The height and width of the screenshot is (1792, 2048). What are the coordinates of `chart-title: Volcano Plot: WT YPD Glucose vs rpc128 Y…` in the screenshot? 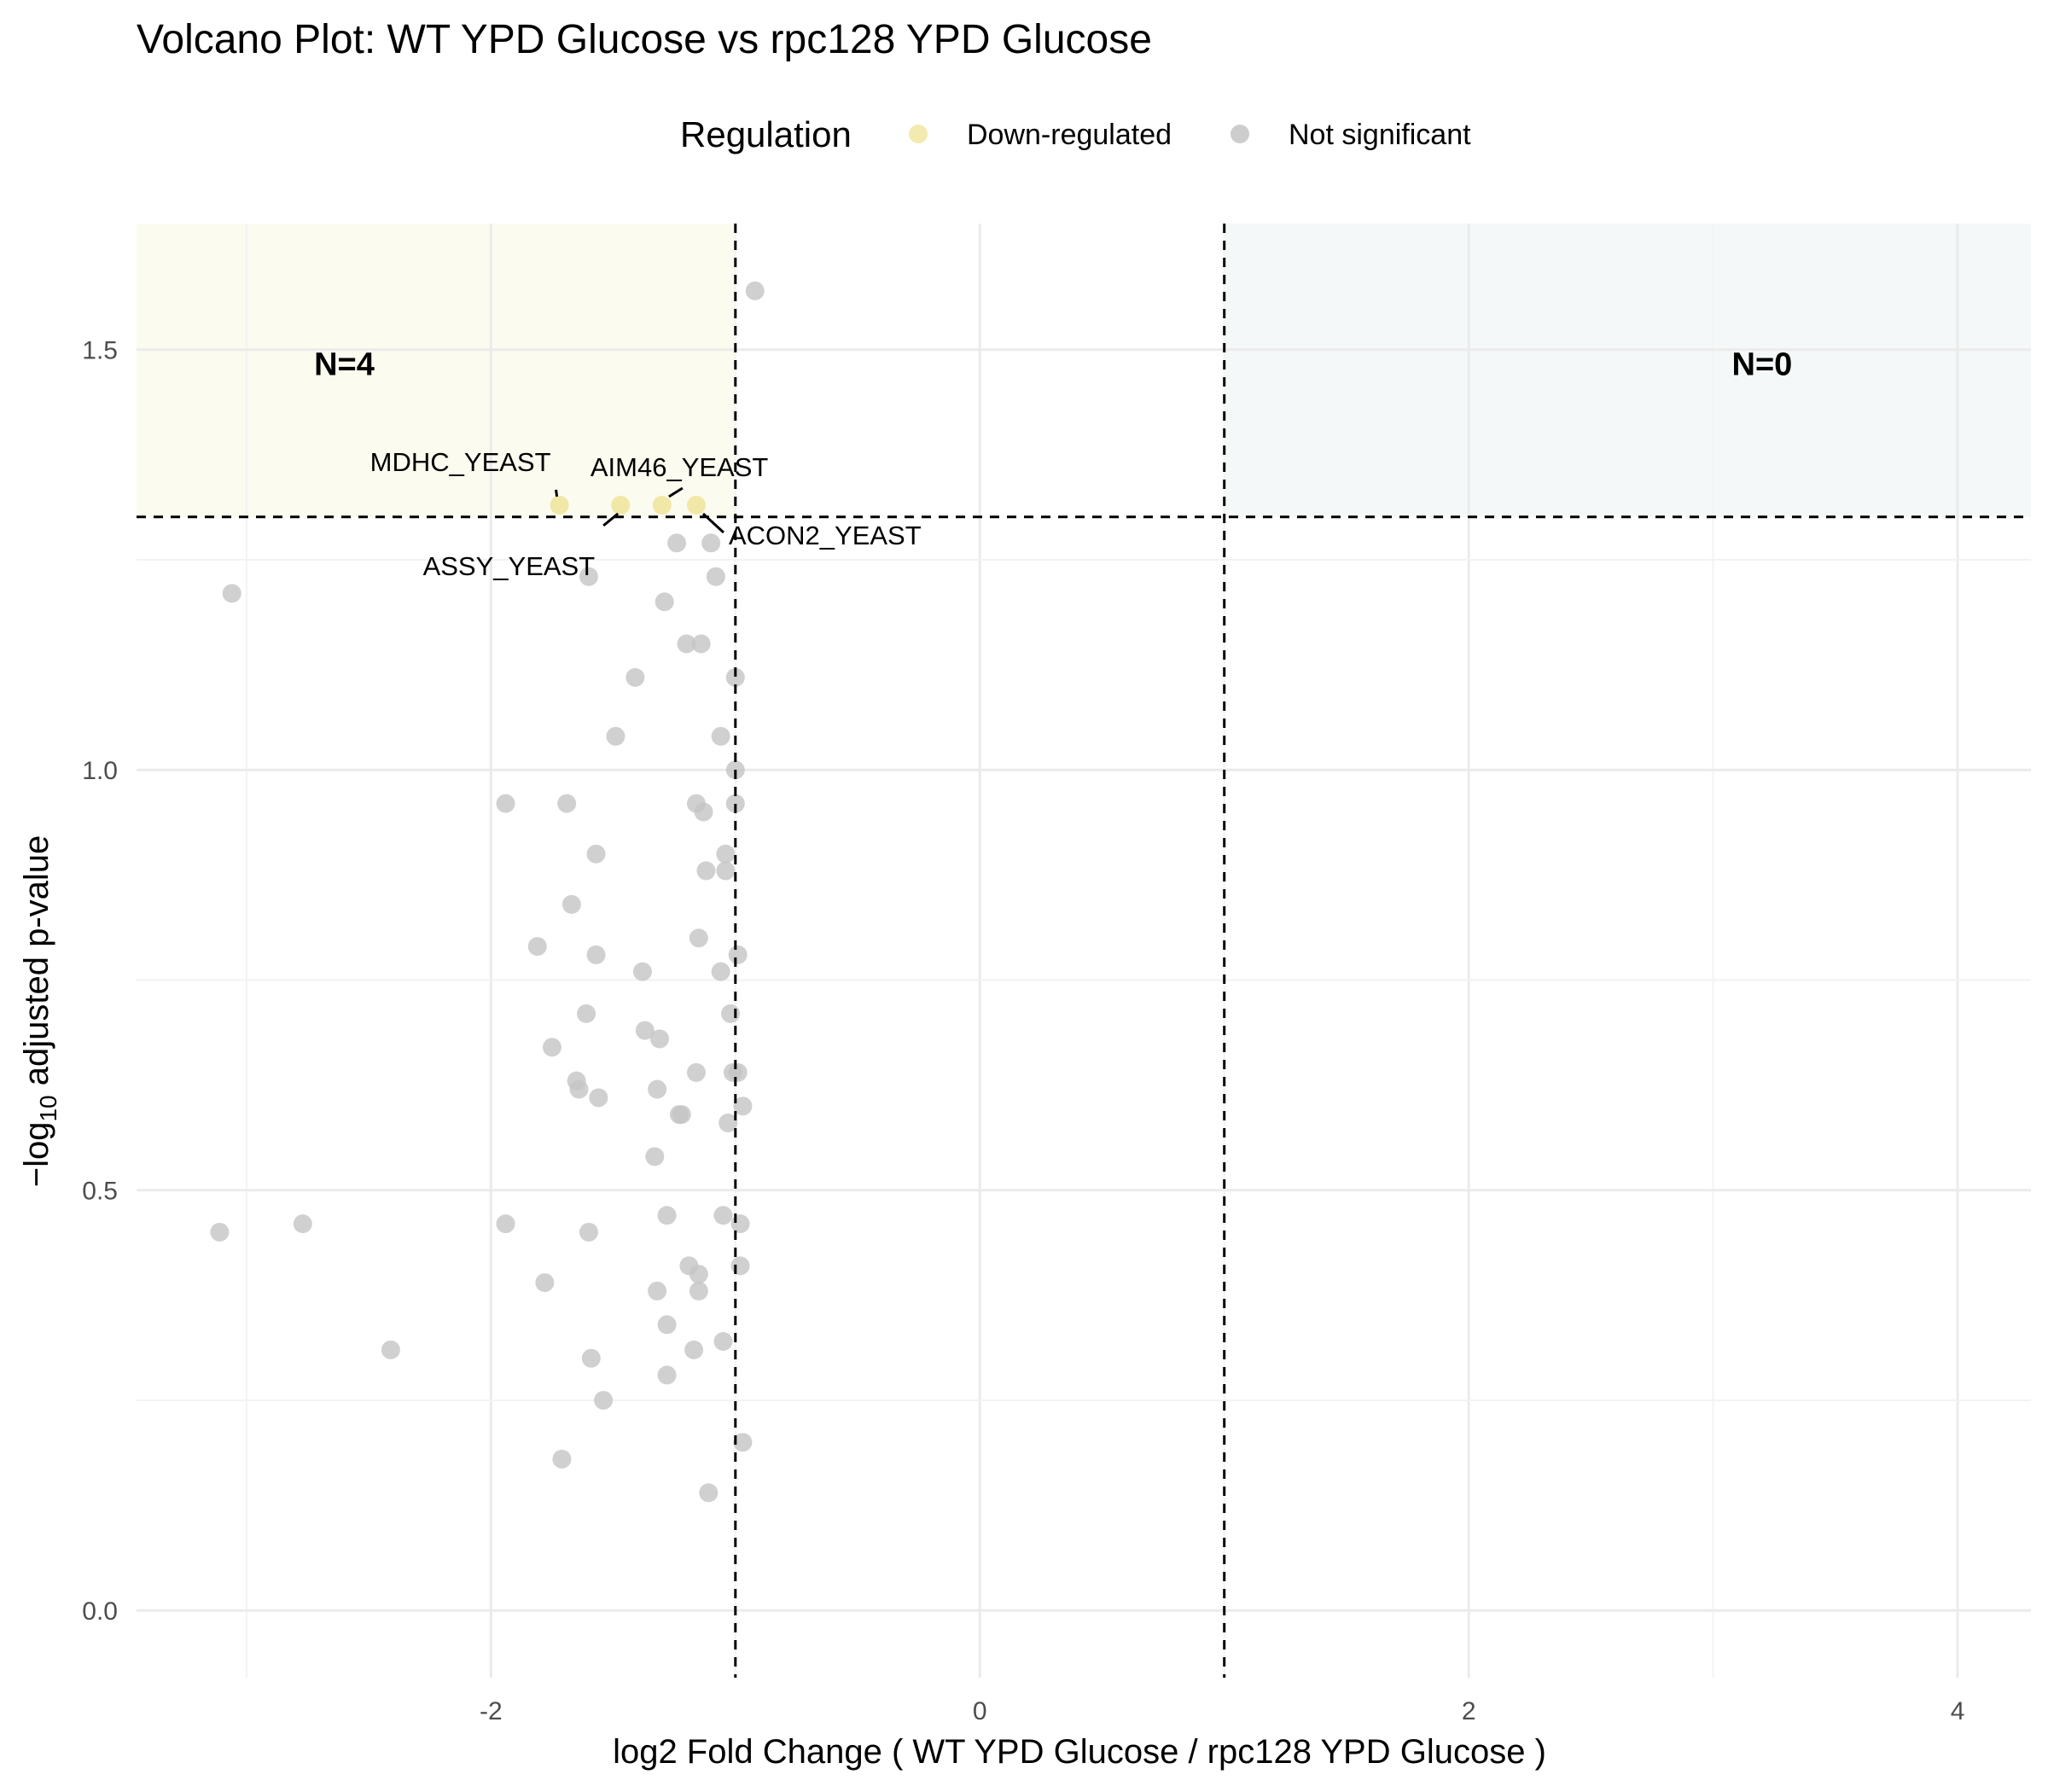 It's located at (644, 39).